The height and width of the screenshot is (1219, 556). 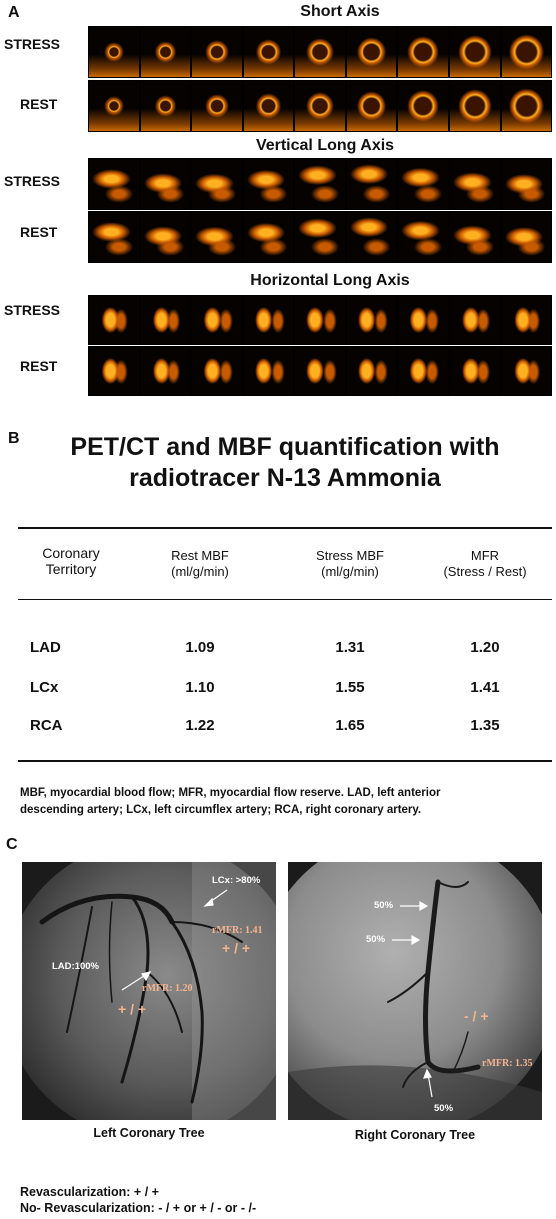 What do you see at coordinates (32, 44) in the screenshot?
I see `short-axis-stress-label: STRESS` at bounding box center [32, 44].